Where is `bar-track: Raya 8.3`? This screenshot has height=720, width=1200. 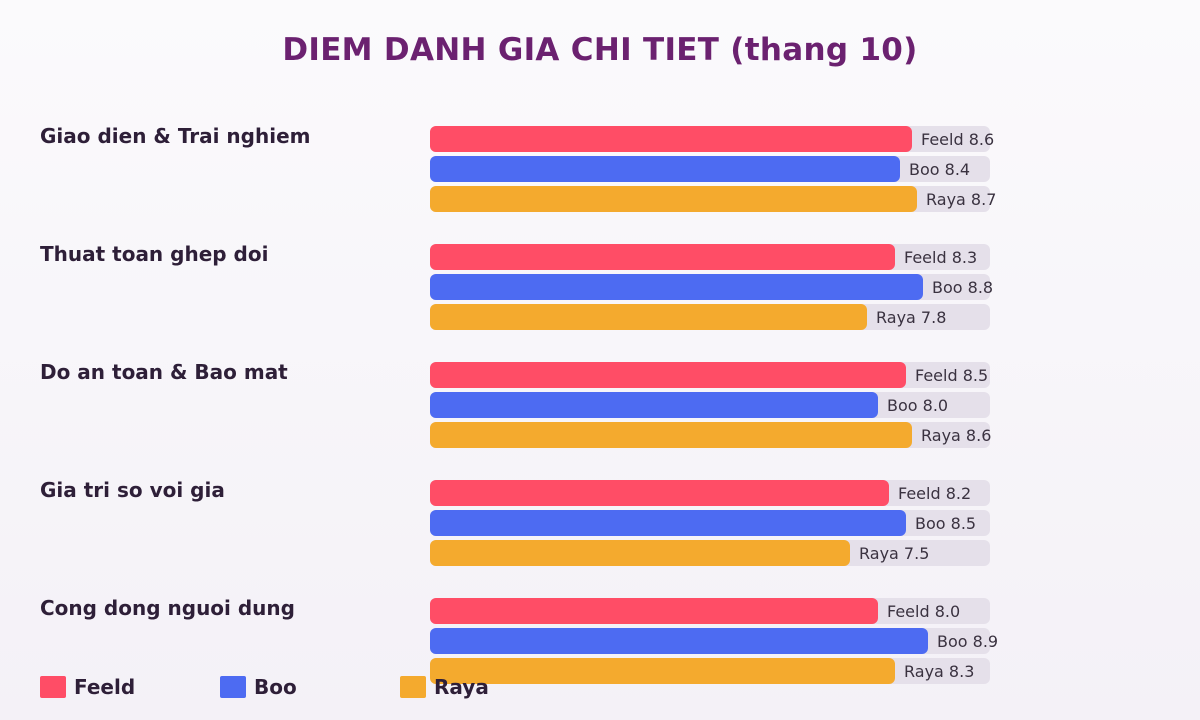 bar-track: Raya 8.3 is located at coordinates (710, 671).